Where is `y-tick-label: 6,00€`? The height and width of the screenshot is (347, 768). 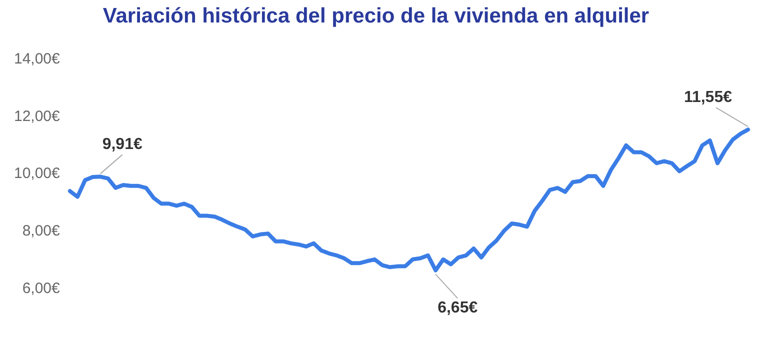
y-tick-label: 6,00€ is located at coordinates (41, 289).